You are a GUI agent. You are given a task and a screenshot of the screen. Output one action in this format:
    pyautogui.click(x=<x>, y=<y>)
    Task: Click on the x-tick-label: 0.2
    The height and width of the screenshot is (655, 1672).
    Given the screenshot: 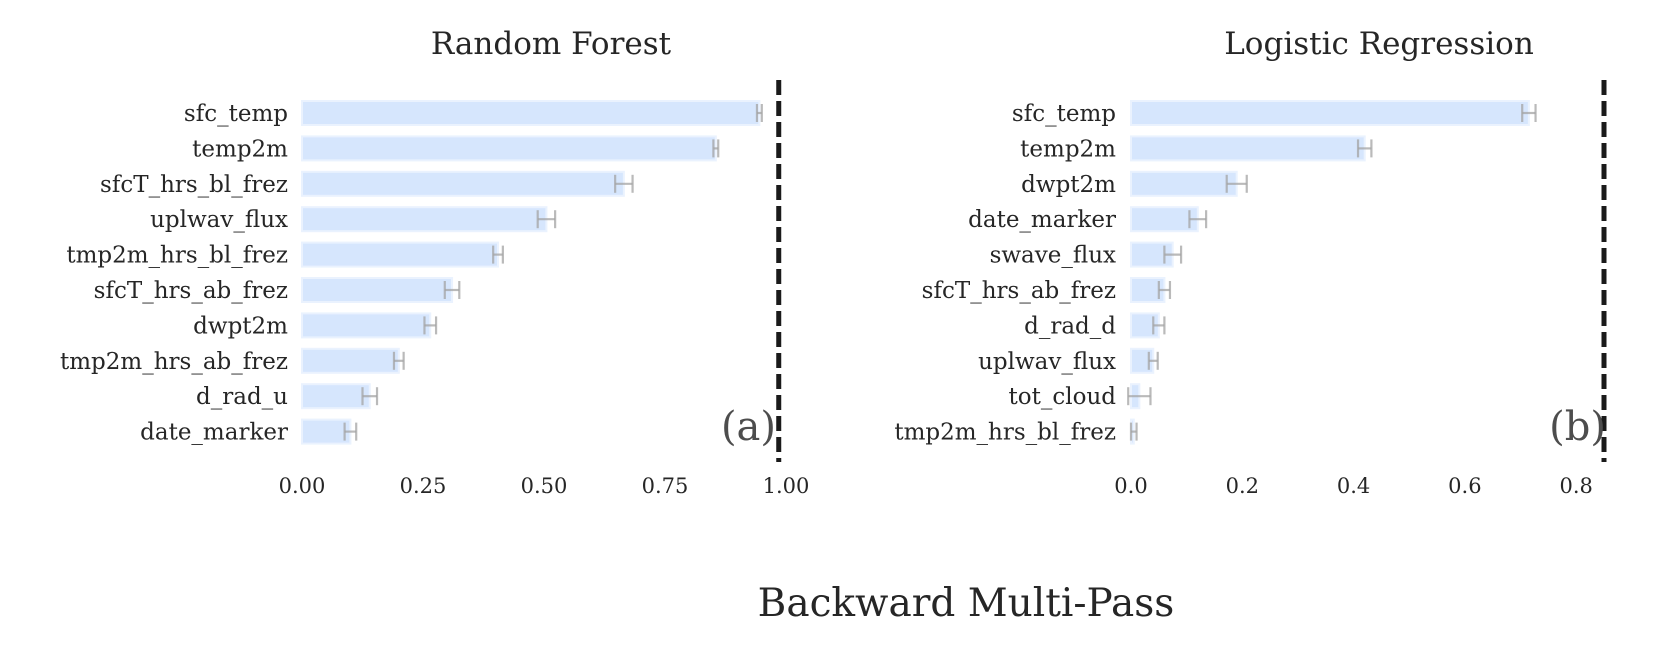 What is the action you would take?
    pyautogui.click(x=1242, y=486)
    